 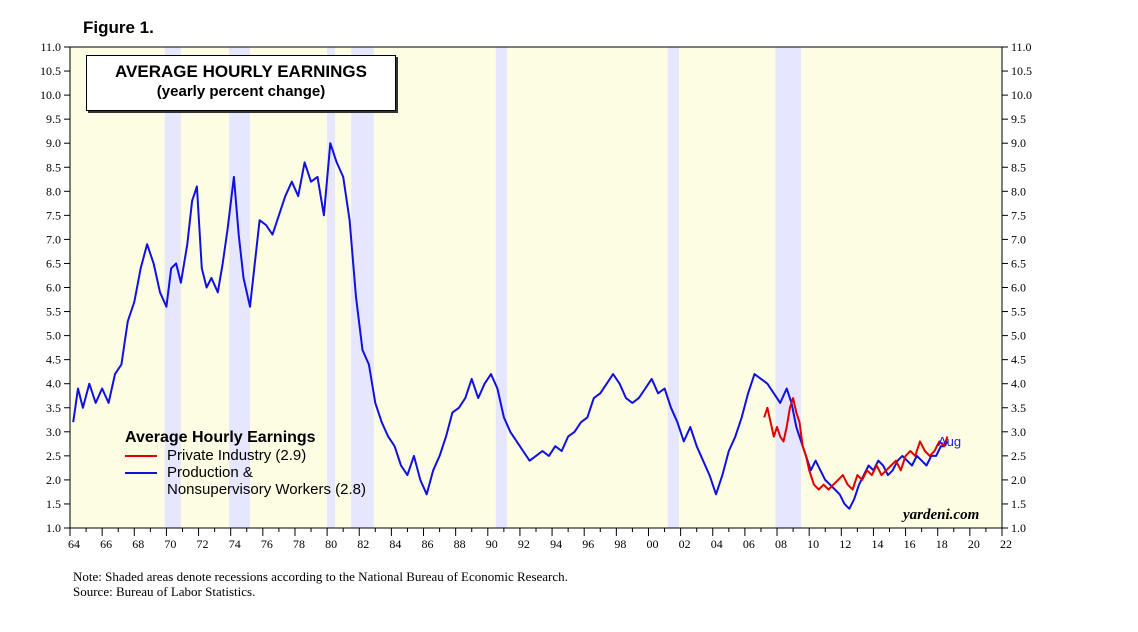 What do you see at coordinates (363, 544) in the screenshot?
I see `x-tick-label: 82` at bounding box center [363, 544].